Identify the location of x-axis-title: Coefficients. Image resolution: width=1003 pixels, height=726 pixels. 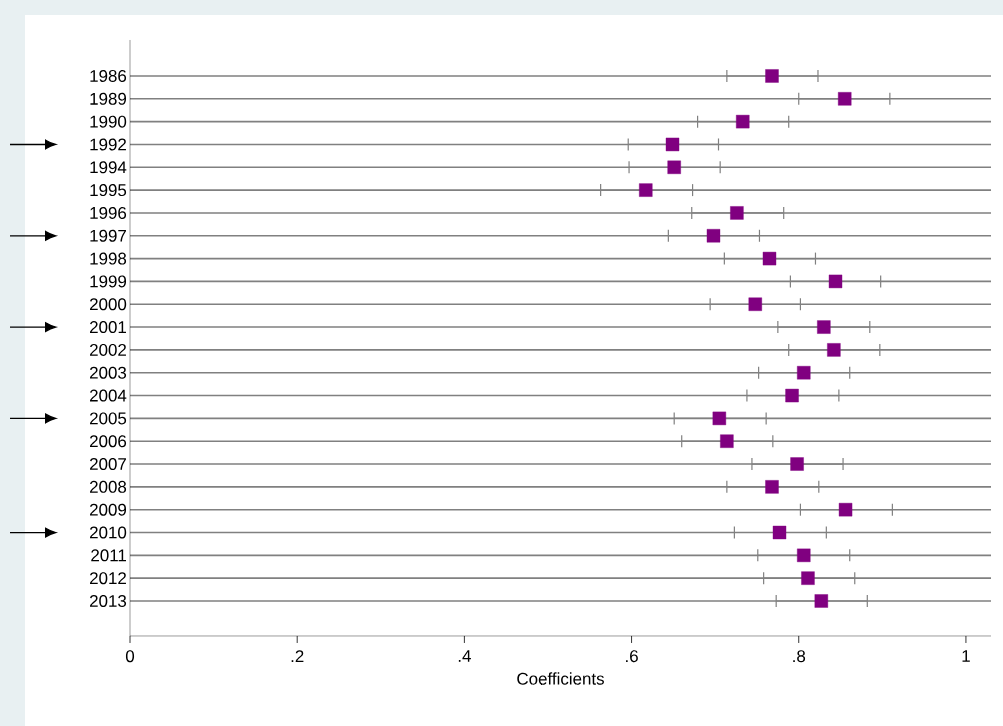
(560, 678).